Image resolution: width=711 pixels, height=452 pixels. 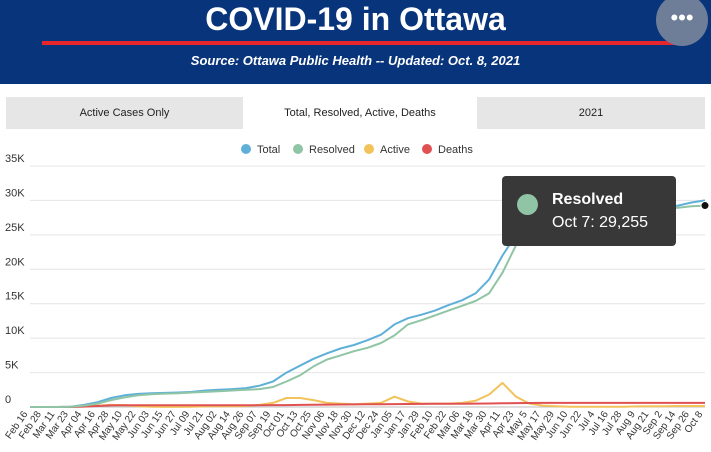 What do you see at coordinates (15, 331) in the screenshot?
I see `y-tick-label: 10K` at bounding box center [15, 331].